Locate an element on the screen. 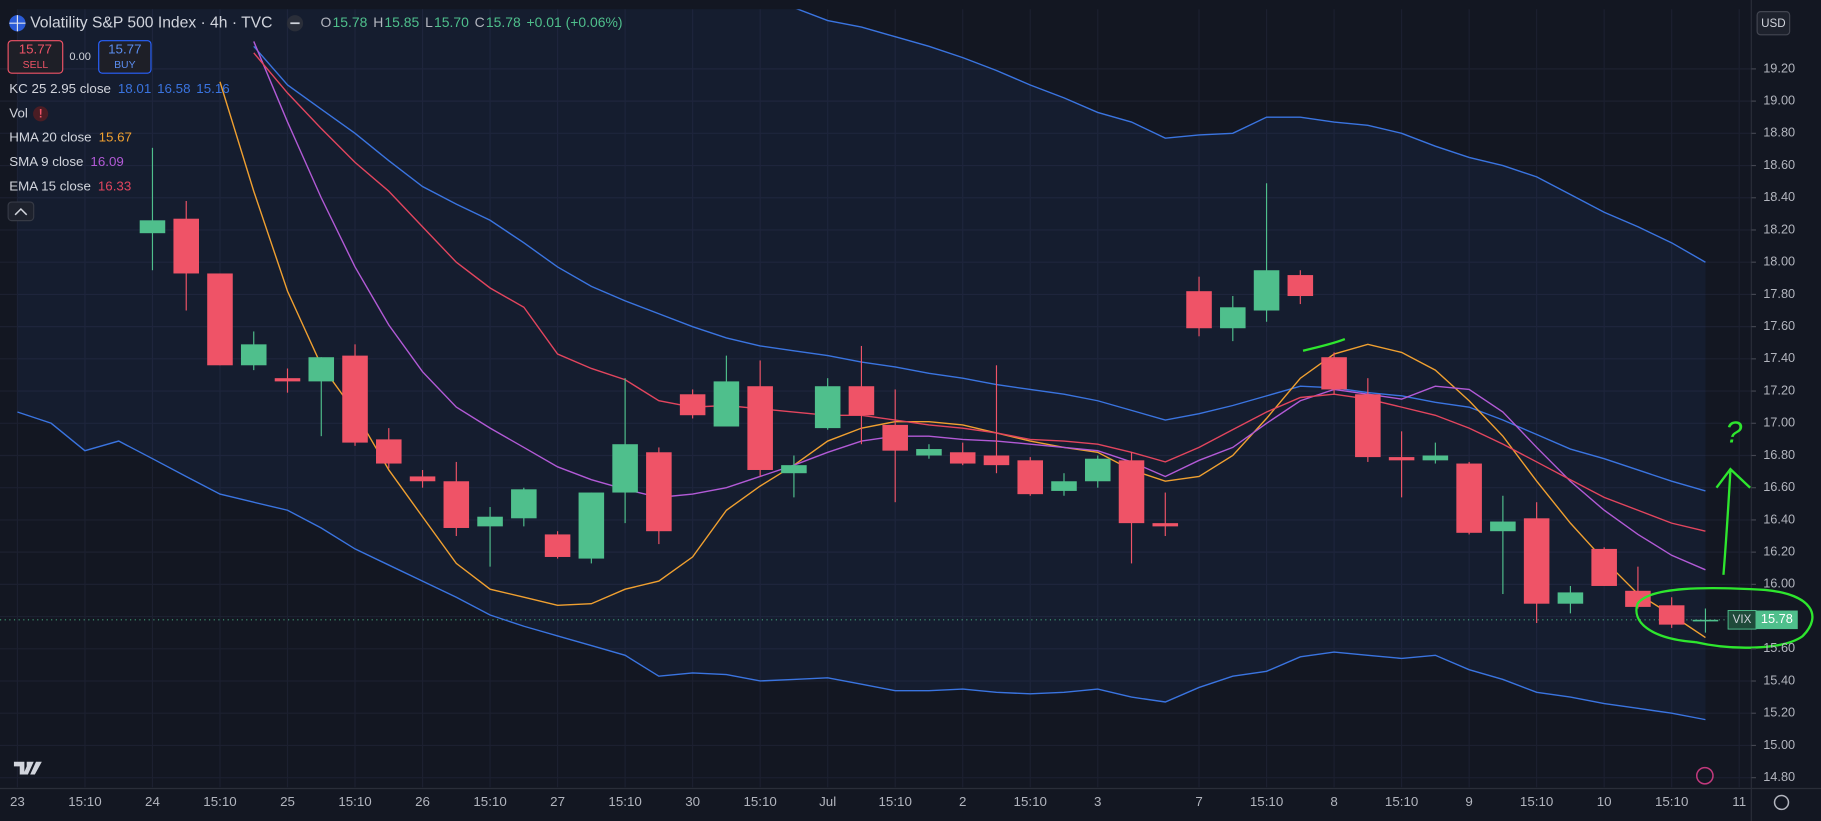  ohlc-label: C is located at coordinates (480, 22).